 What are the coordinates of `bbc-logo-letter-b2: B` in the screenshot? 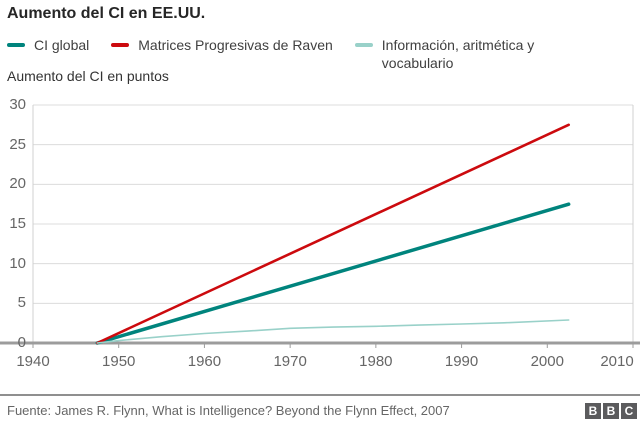 It's located at (611, 411).